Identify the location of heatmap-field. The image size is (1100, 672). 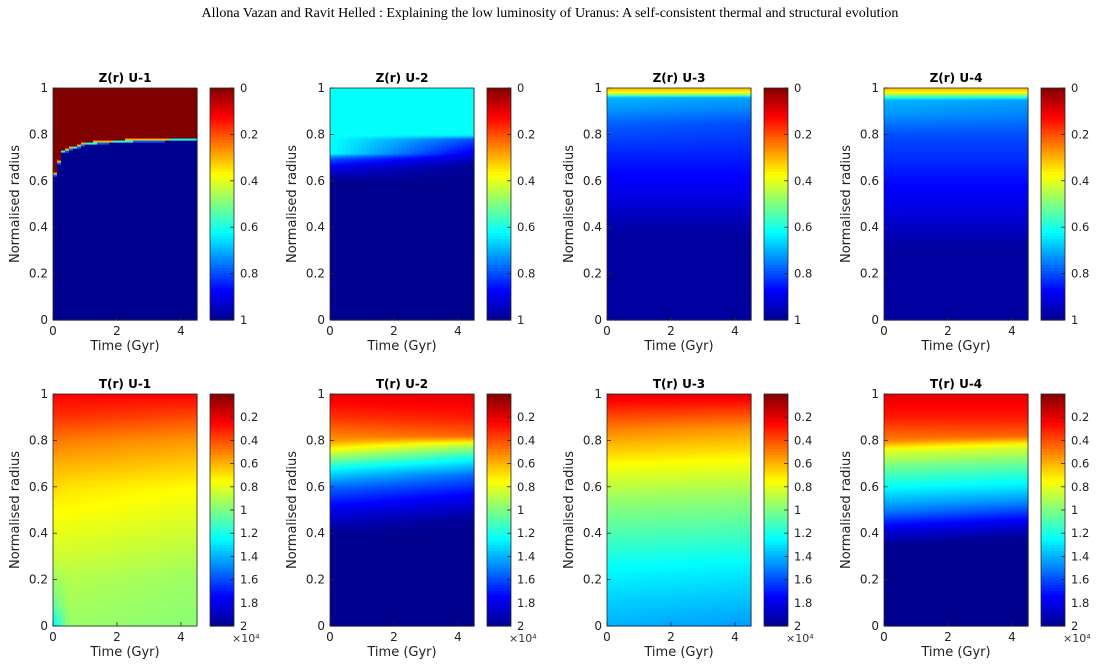
(125, 204).